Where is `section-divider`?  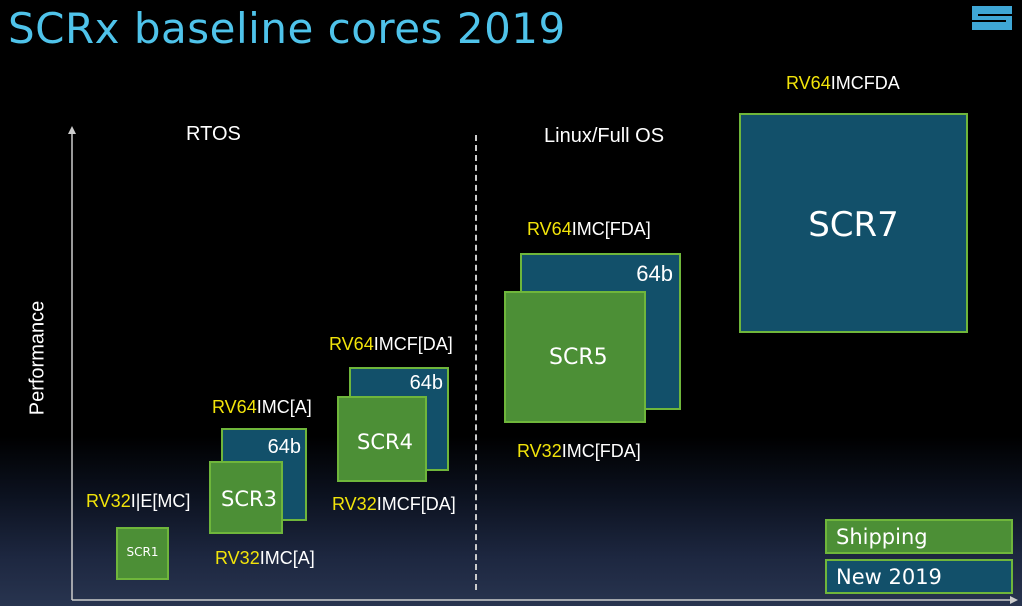
section-divider is located at coordinates (476, 362).